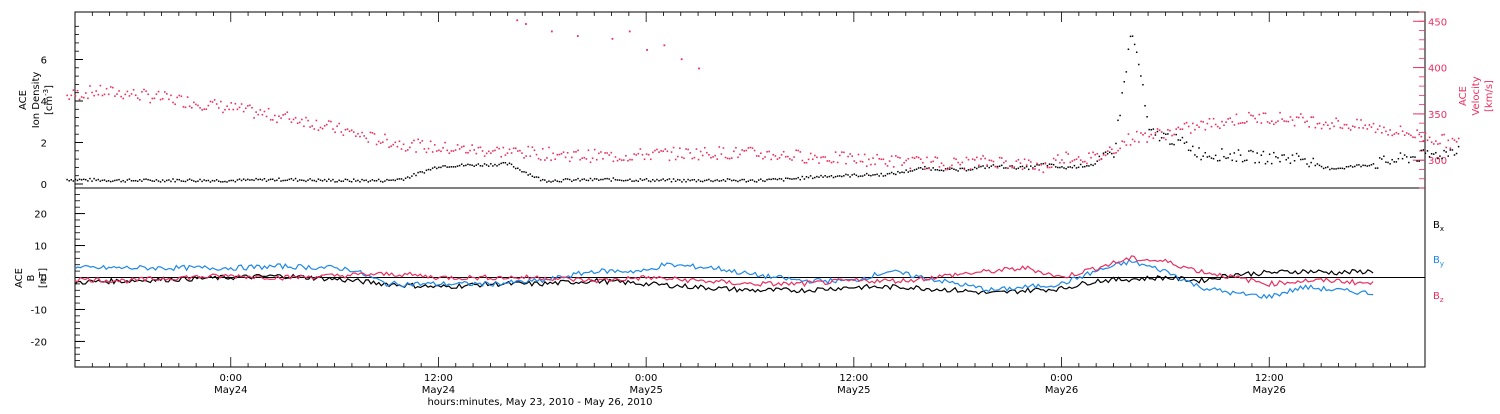 This screenshot has width=1500, height=414. I want to click on x-tick-label-time: 12:00, so click(853, 378).